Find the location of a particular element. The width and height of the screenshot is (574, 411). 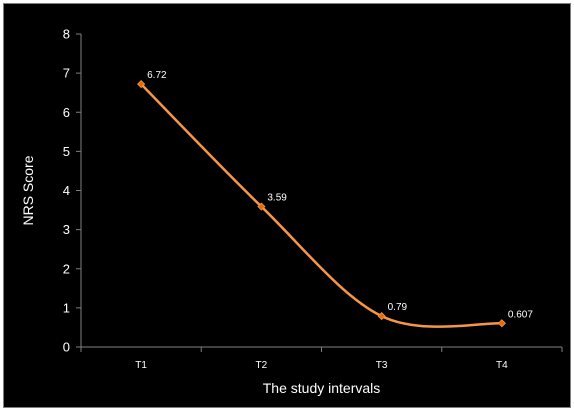

y-tick-label: 8 is located at coordinates (66, 34).